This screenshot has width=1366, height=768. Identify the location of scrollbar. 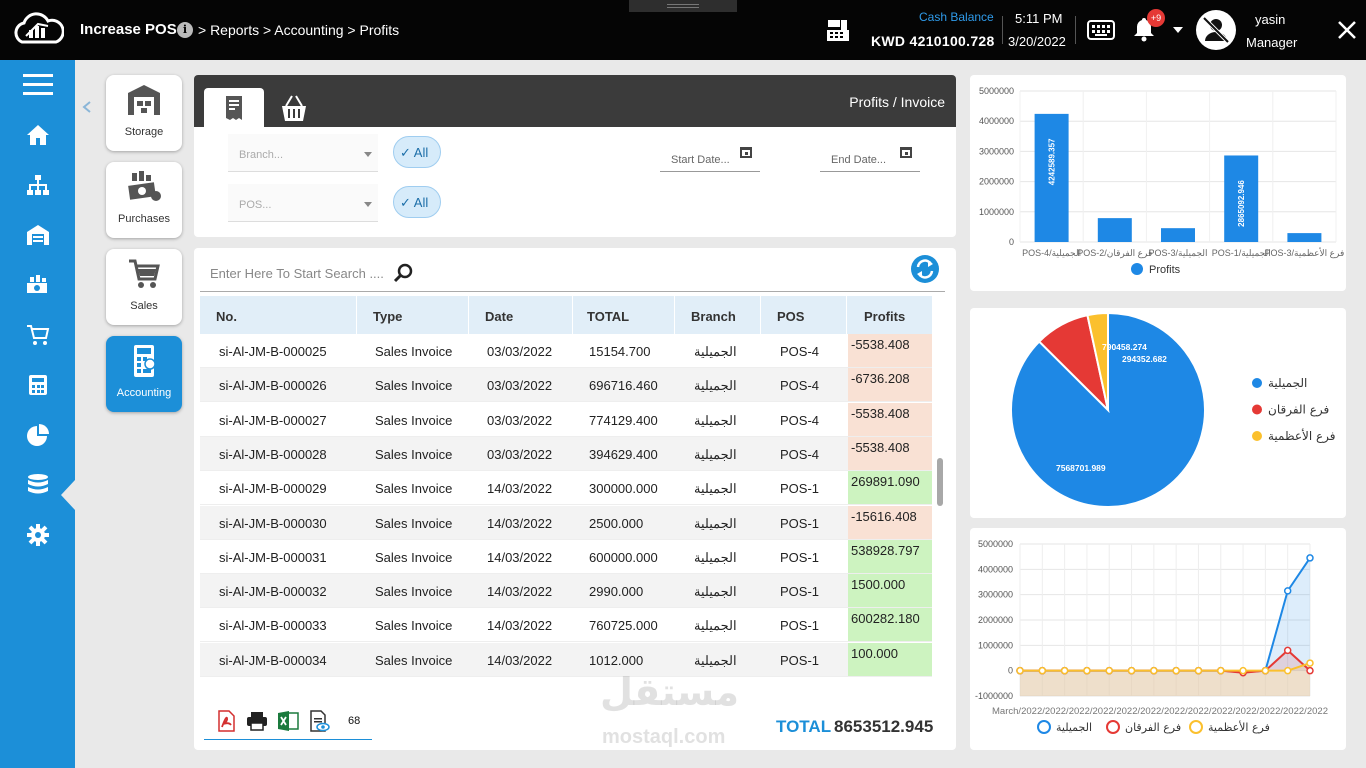
(940, 482).